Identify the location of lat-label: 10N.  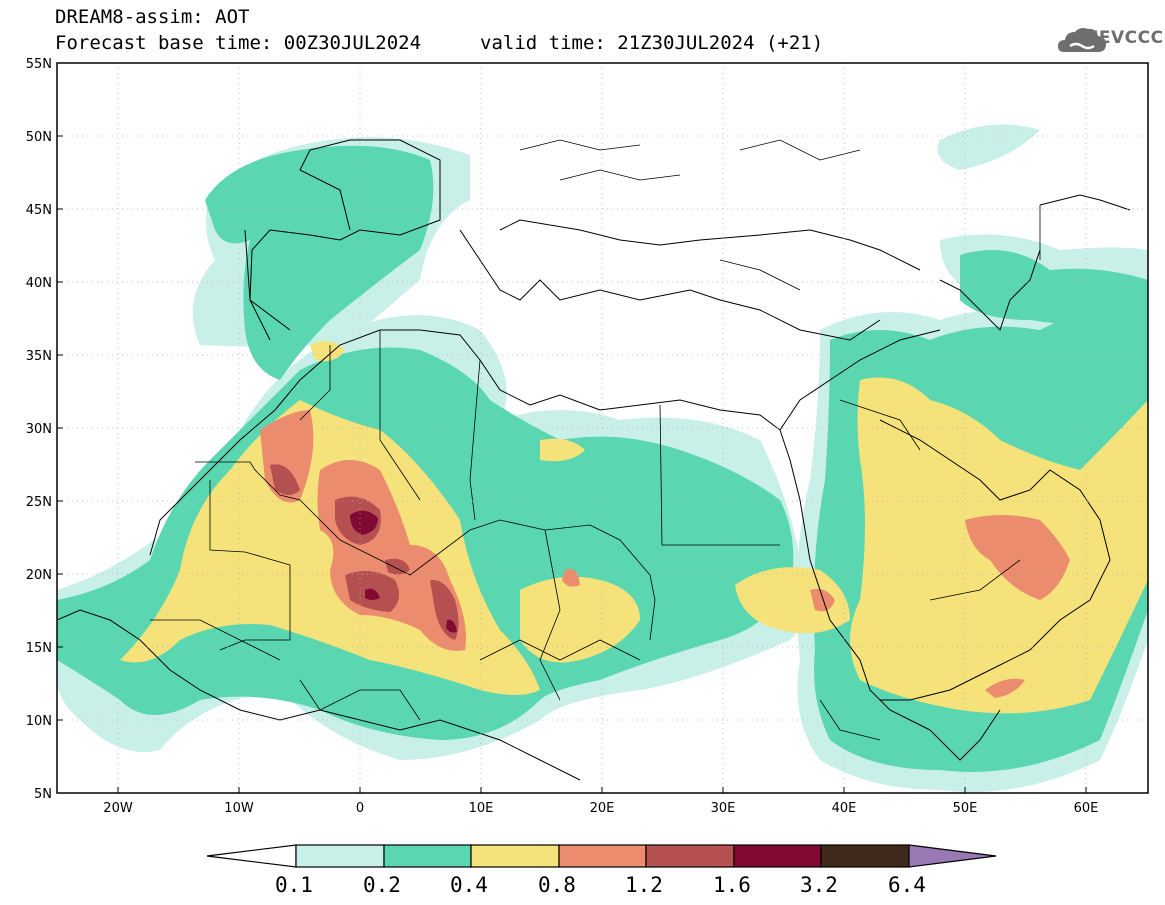
(39, 721).